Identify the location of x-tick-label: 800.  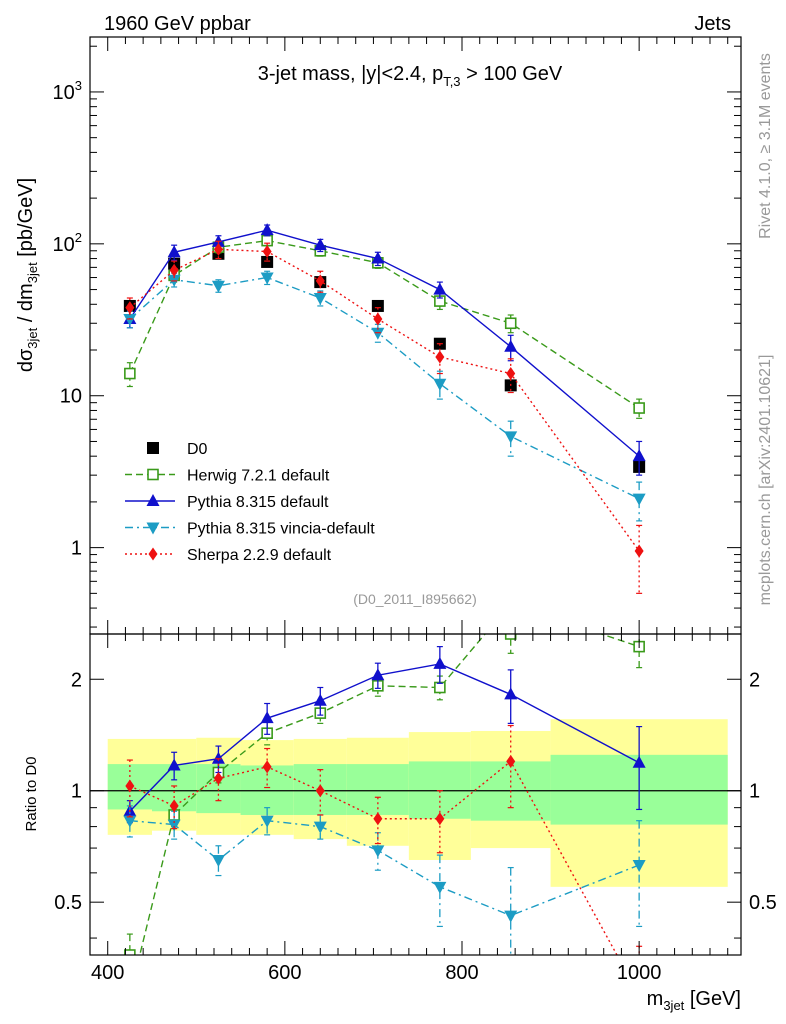
(461, 973).